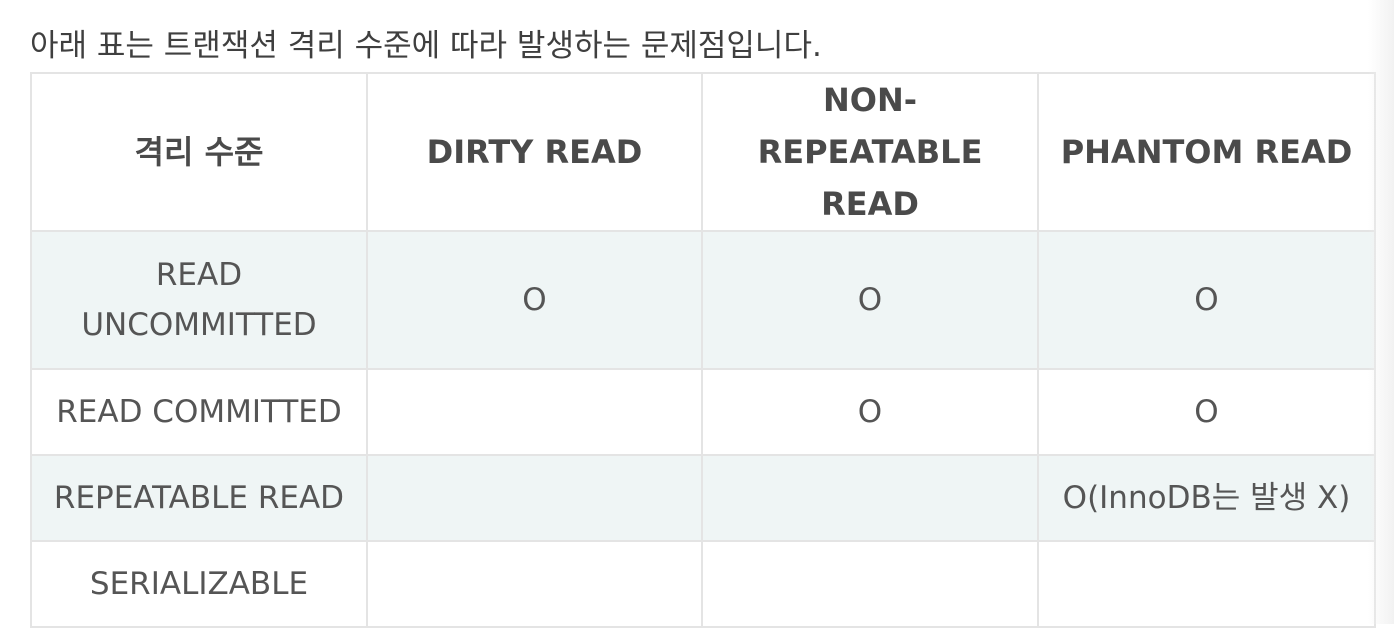  What do you see at coordinates (199, 498) in the screenshot?
I see `cell-isolation-level: REPEATABLE READ` at bounding box center [199, 498].